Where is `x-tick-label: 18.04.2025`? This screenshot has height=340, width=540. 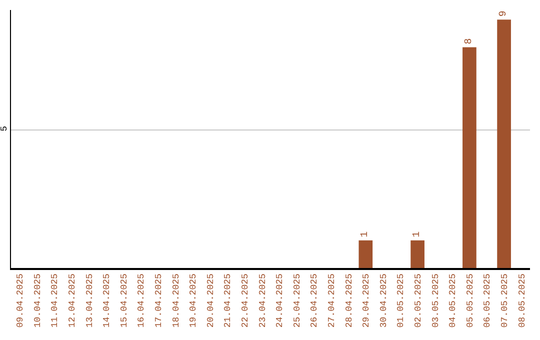 x-tick-label: 18.04.2025 is located at coordinates (176, 301).